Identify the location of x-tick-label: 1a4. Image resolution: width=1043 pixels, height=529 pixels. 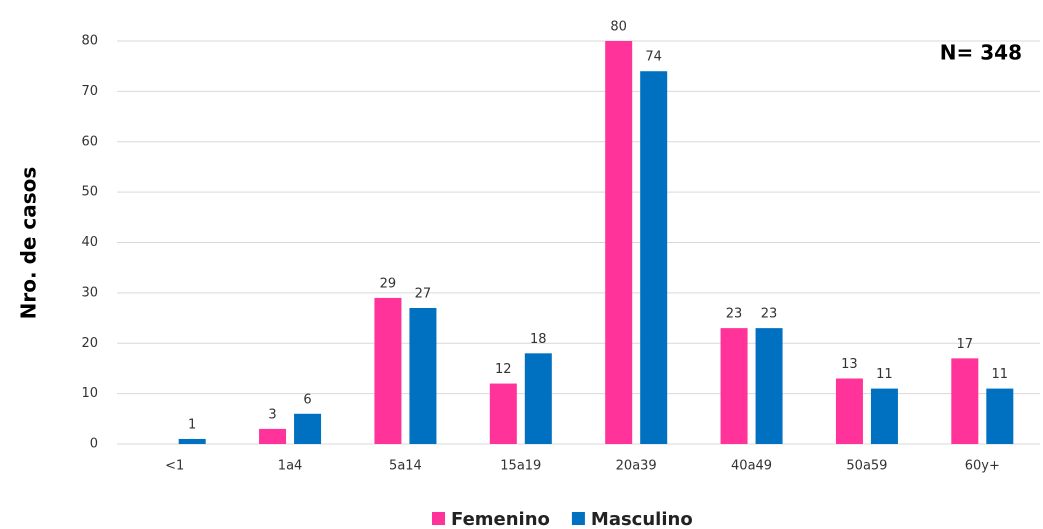
(290, 466).